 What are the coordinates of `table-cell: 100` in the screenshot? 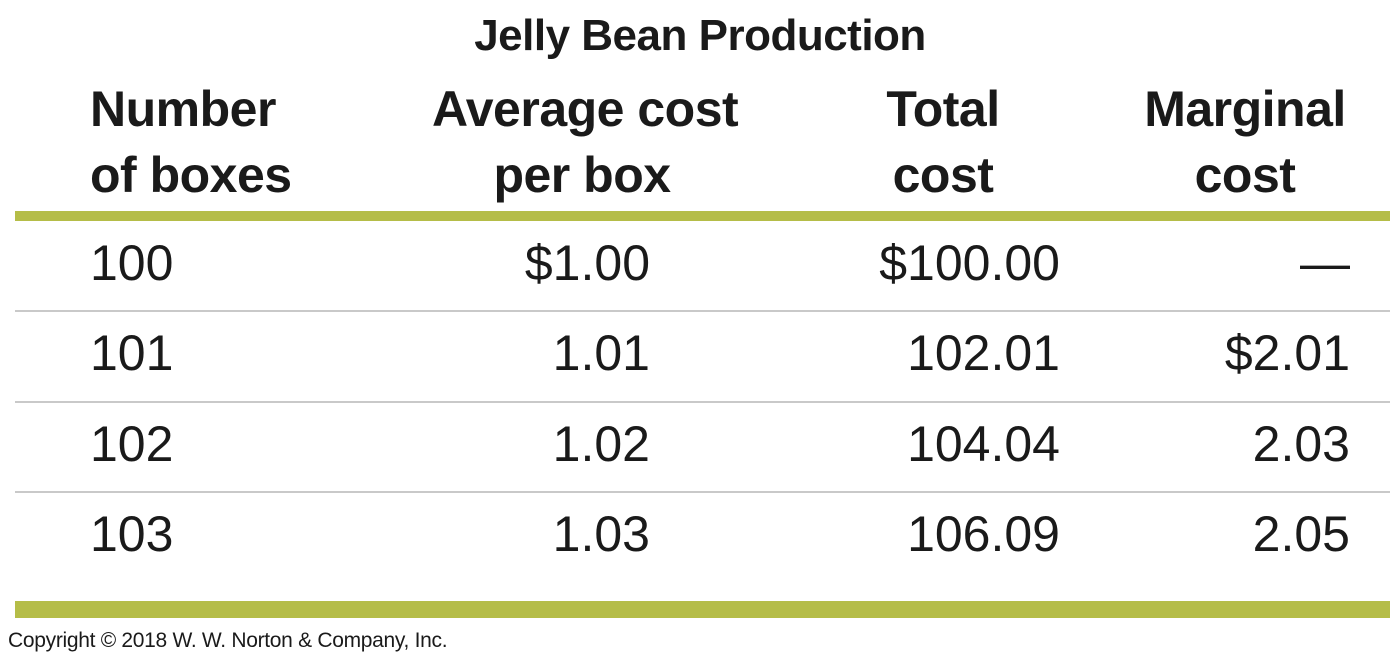 It's located at (132, 263).